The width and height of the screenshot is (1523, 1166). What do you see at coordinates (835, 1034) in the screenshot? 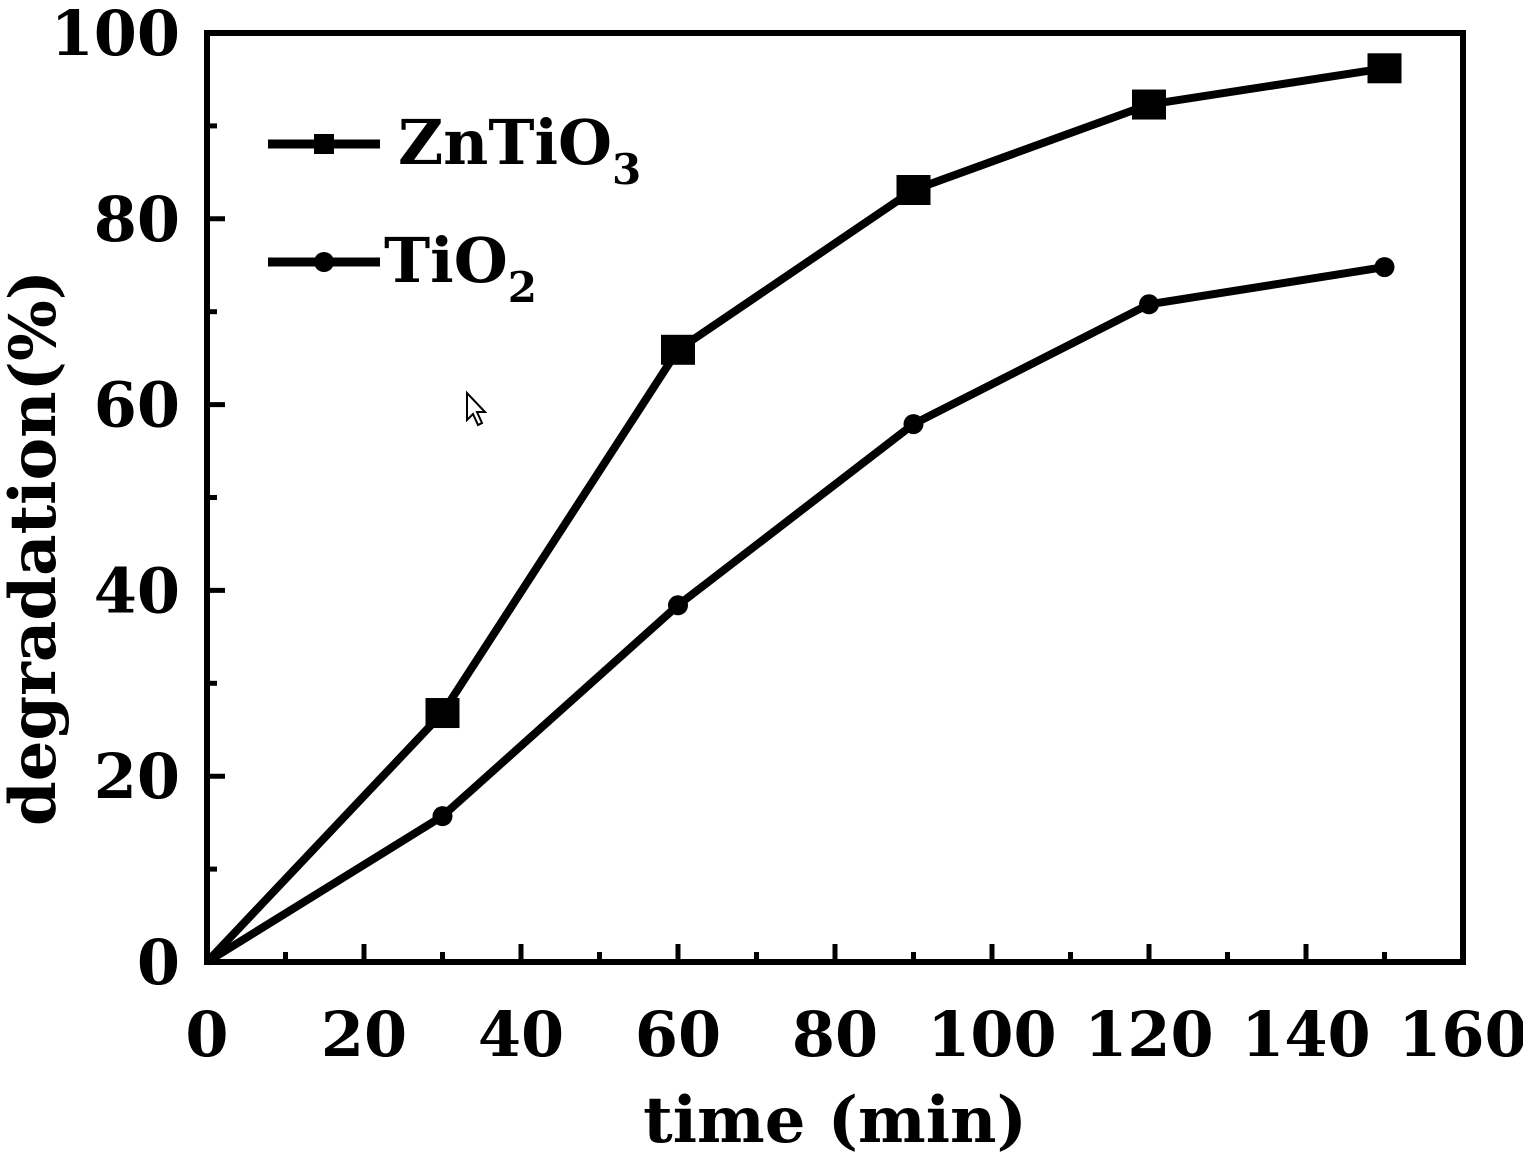
I see `x-tick-label: 80` at bounding box center [835, 1034].